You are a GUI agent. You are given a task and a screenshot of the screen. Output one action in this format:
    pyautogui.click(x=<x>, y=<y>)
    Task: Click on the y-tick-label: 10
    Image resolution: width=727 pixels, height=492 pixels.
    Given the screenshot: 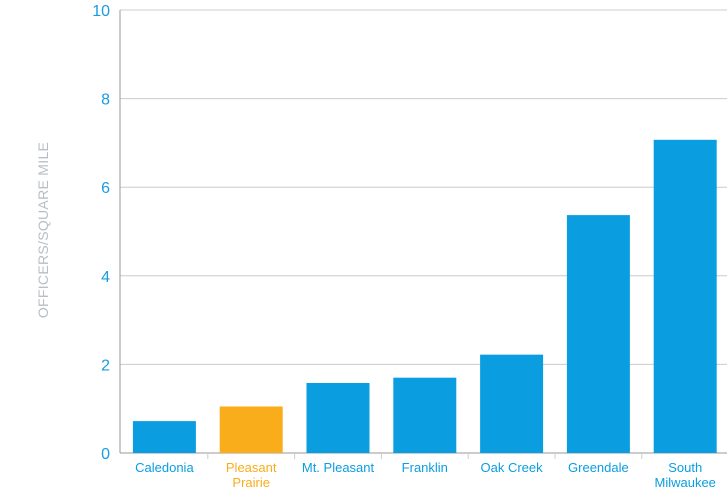 What is the action you would take?
    pyautogui.click(x=101, y=11)
    